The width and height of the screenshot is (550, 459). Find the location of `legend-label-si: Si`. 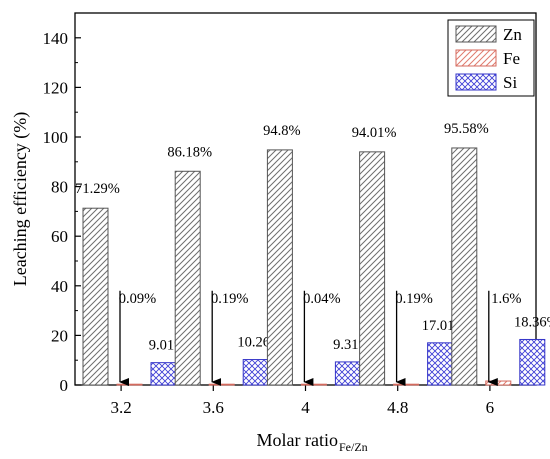

legend-label-si: Si is located at coordinates (510, 82).